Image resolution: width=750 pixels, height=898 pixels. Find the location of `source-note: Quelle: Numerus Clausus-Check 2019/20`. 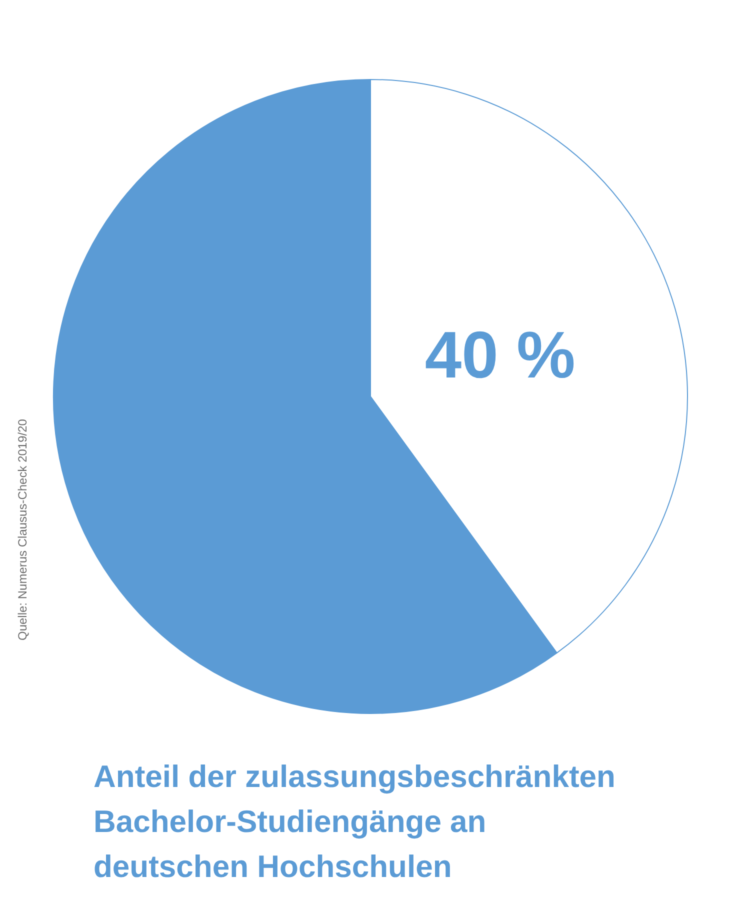

source-note: Quelle: Numerus Clausus-Check 2019/20 is located at coordinates (23, 529).